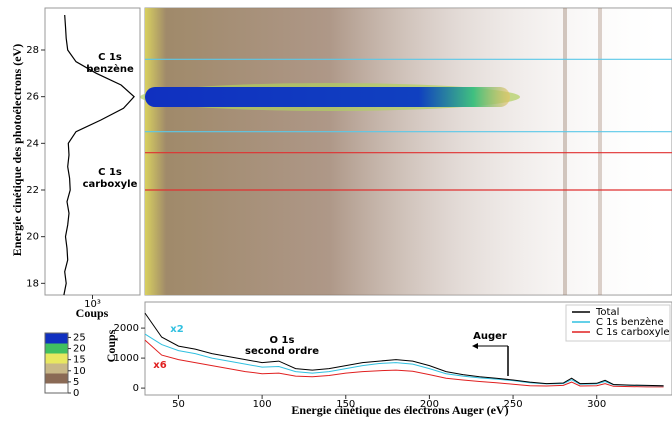 The width and height of the screenshot is (672, 421). Describe the element at coordinates (345, 404) in the screenshot. I see `x-tick-label: 150` at that location.